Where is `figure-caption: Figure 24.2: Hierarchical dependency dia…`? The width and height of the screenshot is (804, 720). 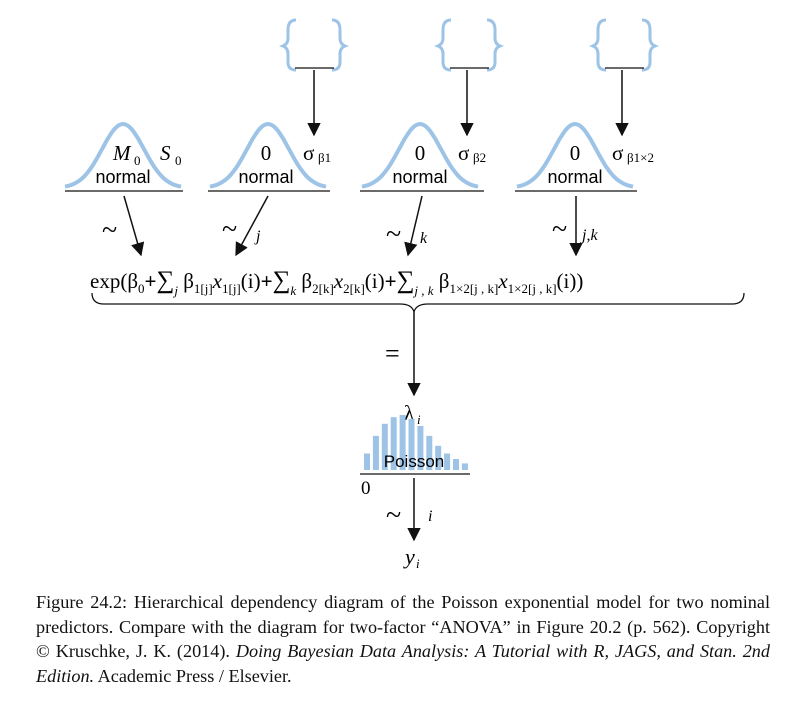
figure-caption: Figure 24.2: Hierarchical dependency dia… is located at coordinates (403, 639).